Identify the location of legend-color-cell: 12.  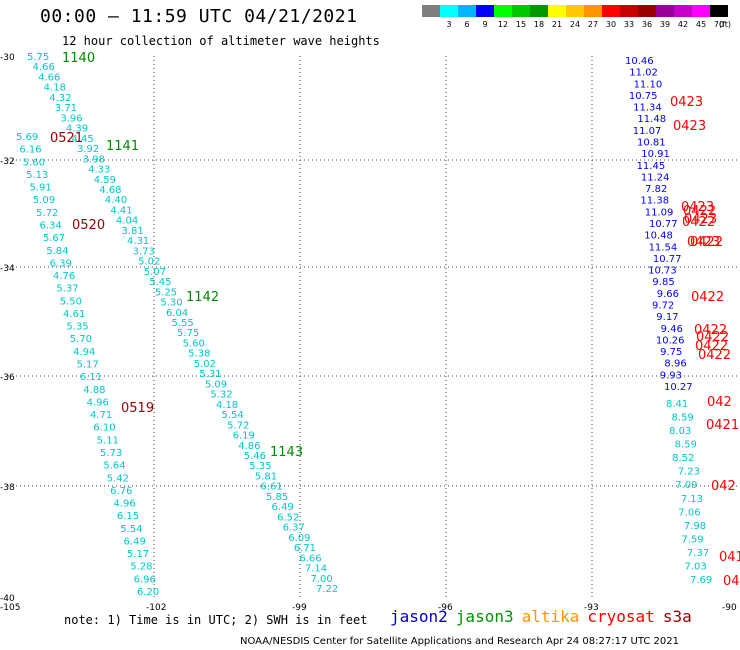
(503, 17).